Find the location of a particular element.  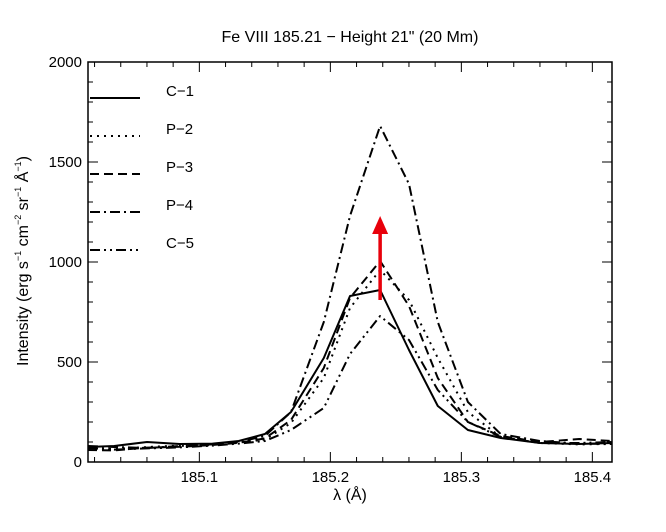

y-tick-label: 1500 is located at coordinates (65, 162).